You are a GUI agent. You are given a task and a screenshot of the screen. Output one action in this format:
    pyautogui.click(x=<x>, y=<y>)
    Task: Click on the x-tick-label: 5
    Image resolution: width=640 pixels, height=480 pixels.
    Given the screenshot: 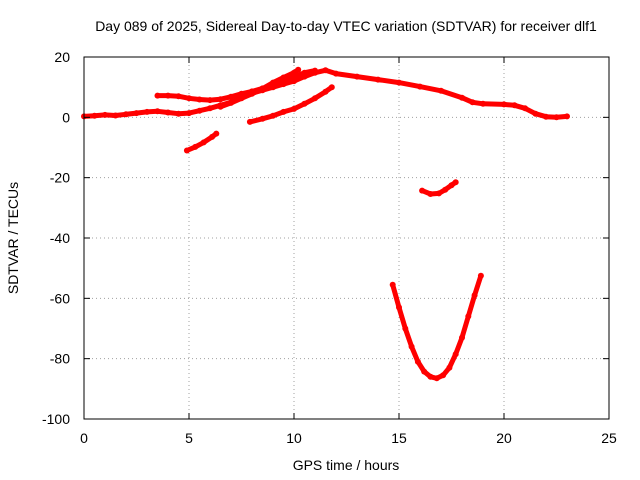 What is the action you would take?
    pyautogui.click(x=189, y=438)
    